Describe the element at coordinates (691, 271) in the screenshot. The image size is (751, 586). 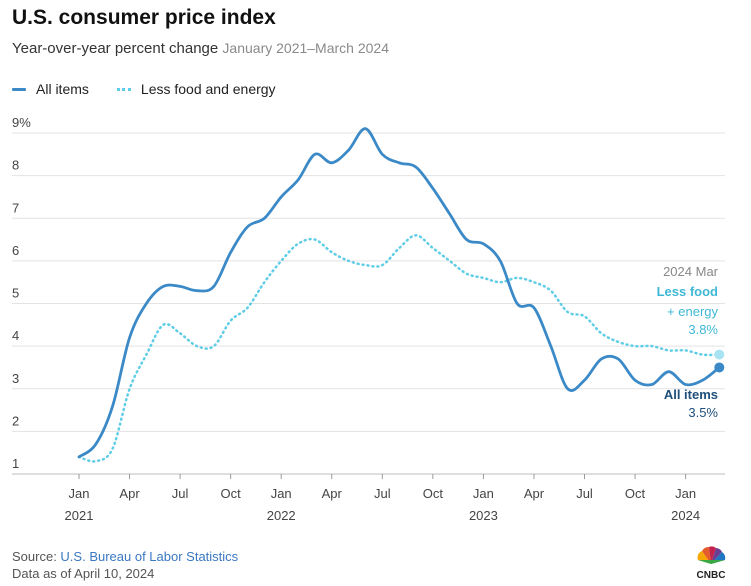
I see `annotation-date: 2024 Mar` at that location.